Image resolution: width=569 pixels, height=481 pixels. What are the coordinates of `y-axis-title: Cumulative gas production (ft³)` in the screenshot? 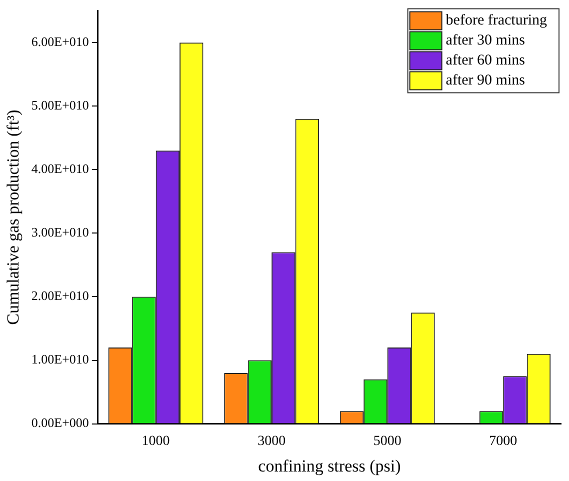 It's located at (13, 217).